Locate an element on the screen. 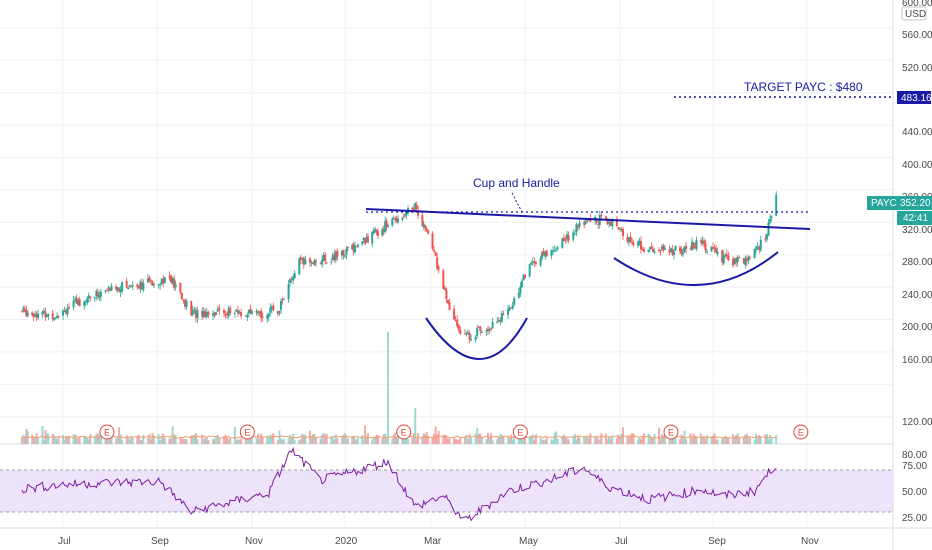 Image resolution: width=932 pixels, height=550 pixels. price-tick: 280.00 is located at coordinates (917, 262).